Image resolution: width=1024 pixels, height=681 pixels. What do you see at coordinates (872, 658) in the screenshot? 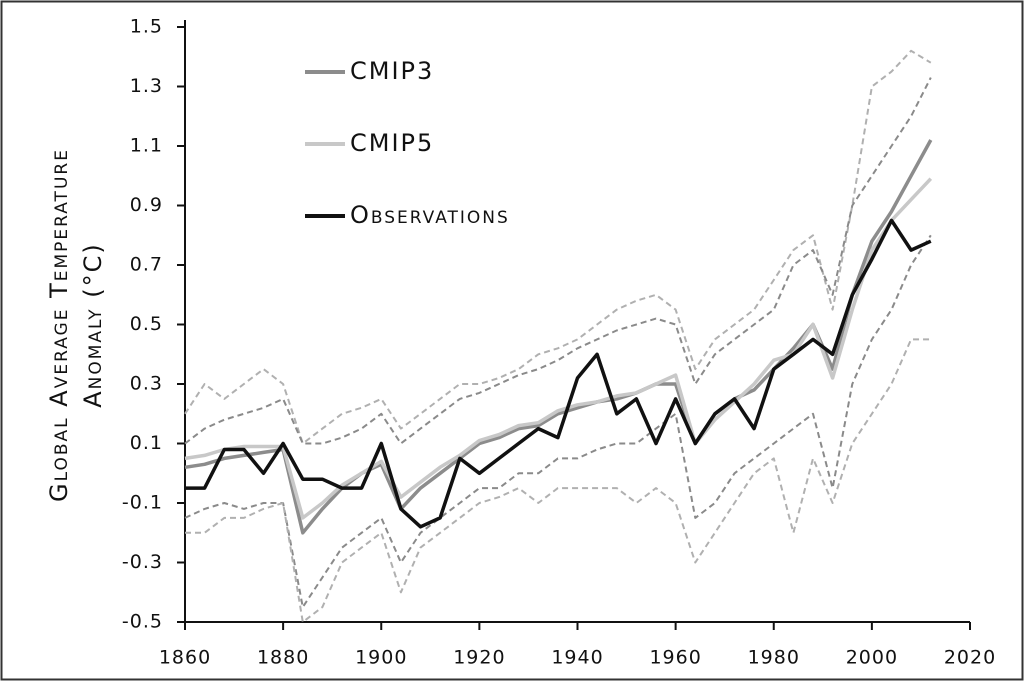
I see `x-tick-label: 2000` at bounding box center [872, 658].